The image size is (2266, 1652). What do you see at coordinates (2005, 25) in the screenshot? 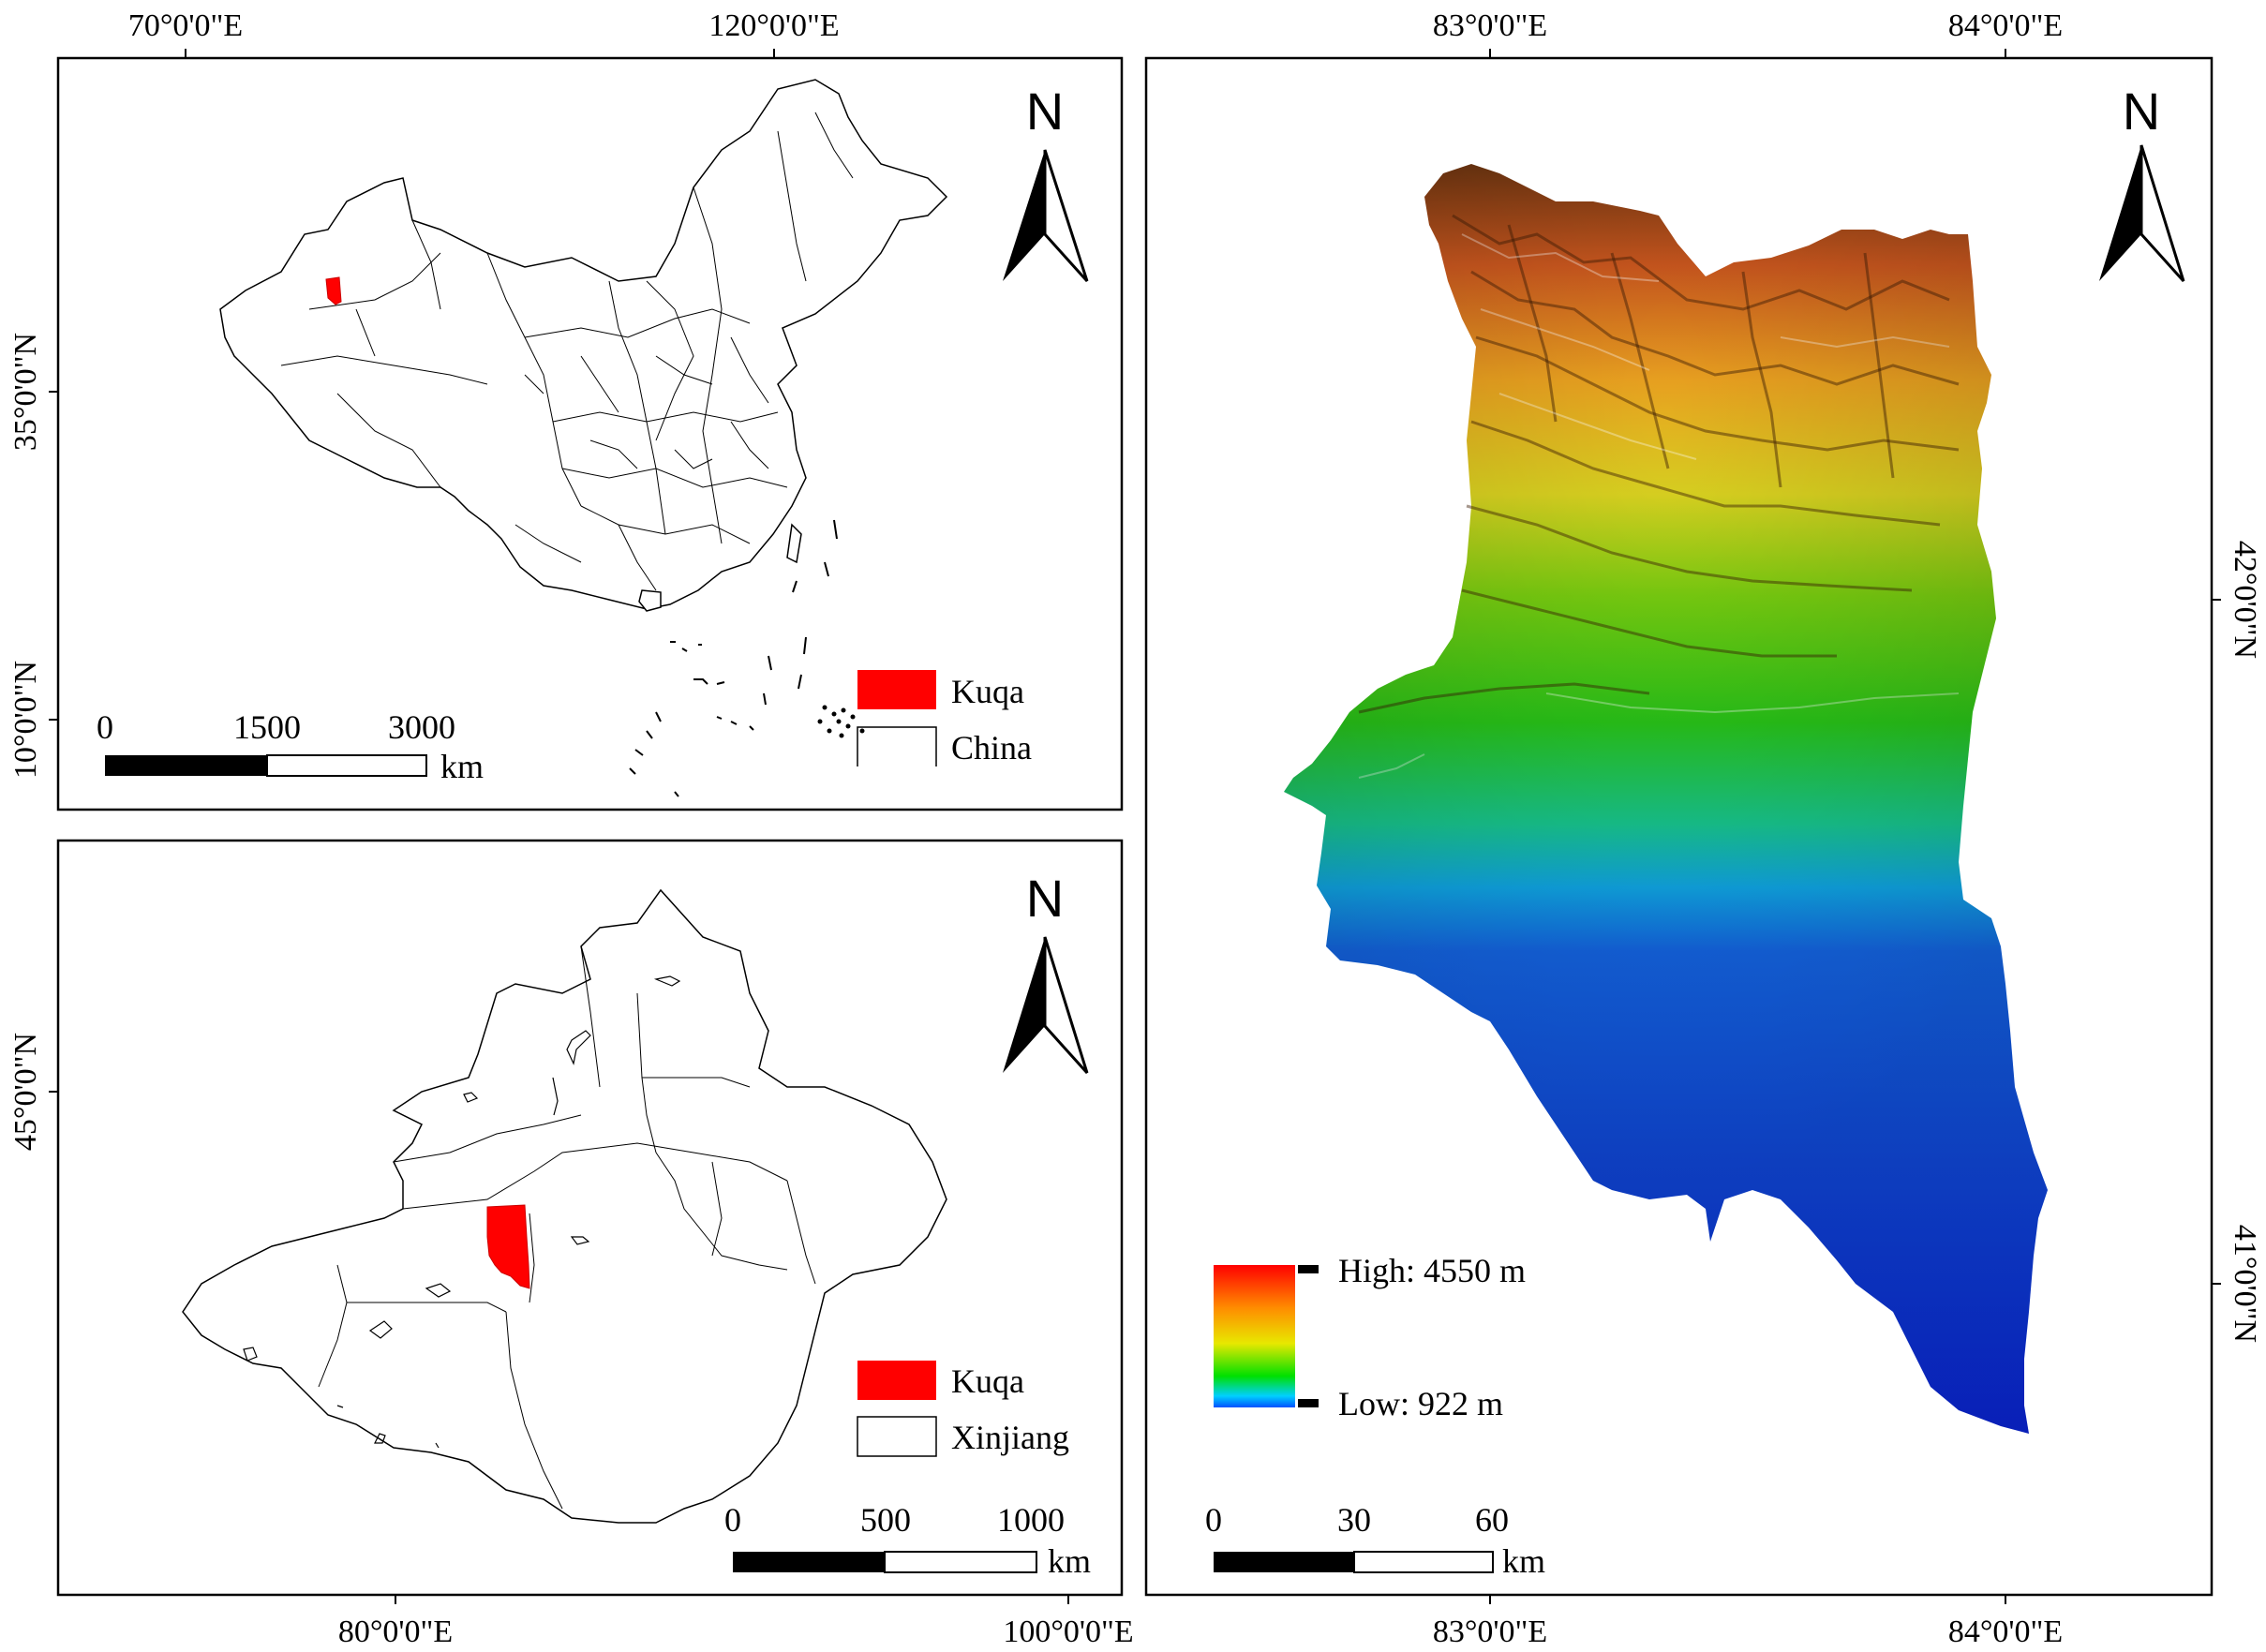
I see `coord-84E-top: 84°0'0"E` at bounding box center [2005, 25].